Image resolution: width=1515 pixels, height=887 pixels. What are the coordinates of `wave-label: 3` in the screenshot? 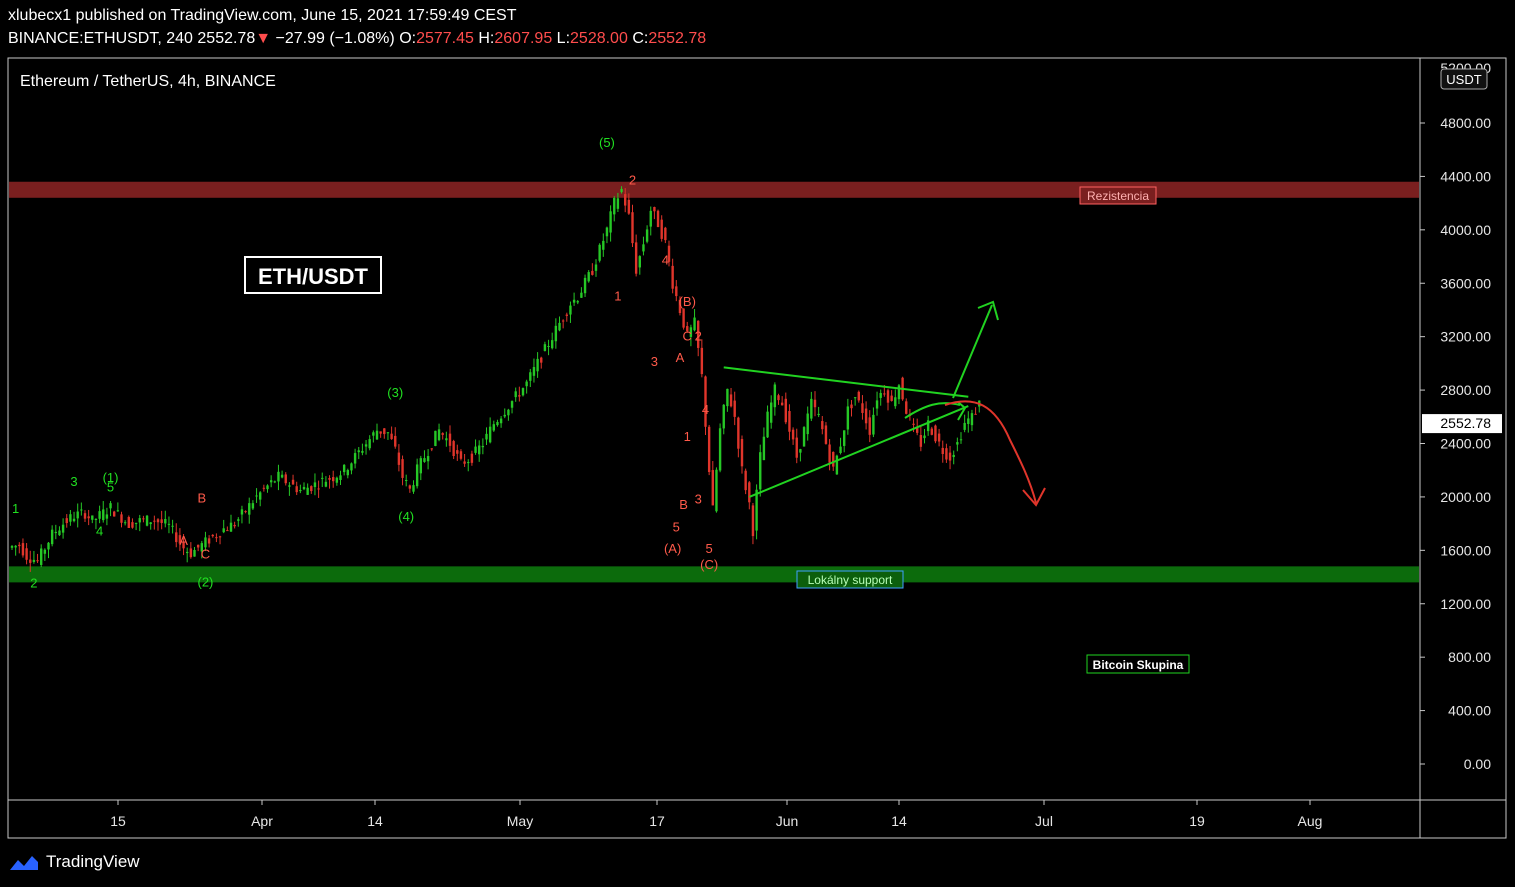 It's located at (654, 361).